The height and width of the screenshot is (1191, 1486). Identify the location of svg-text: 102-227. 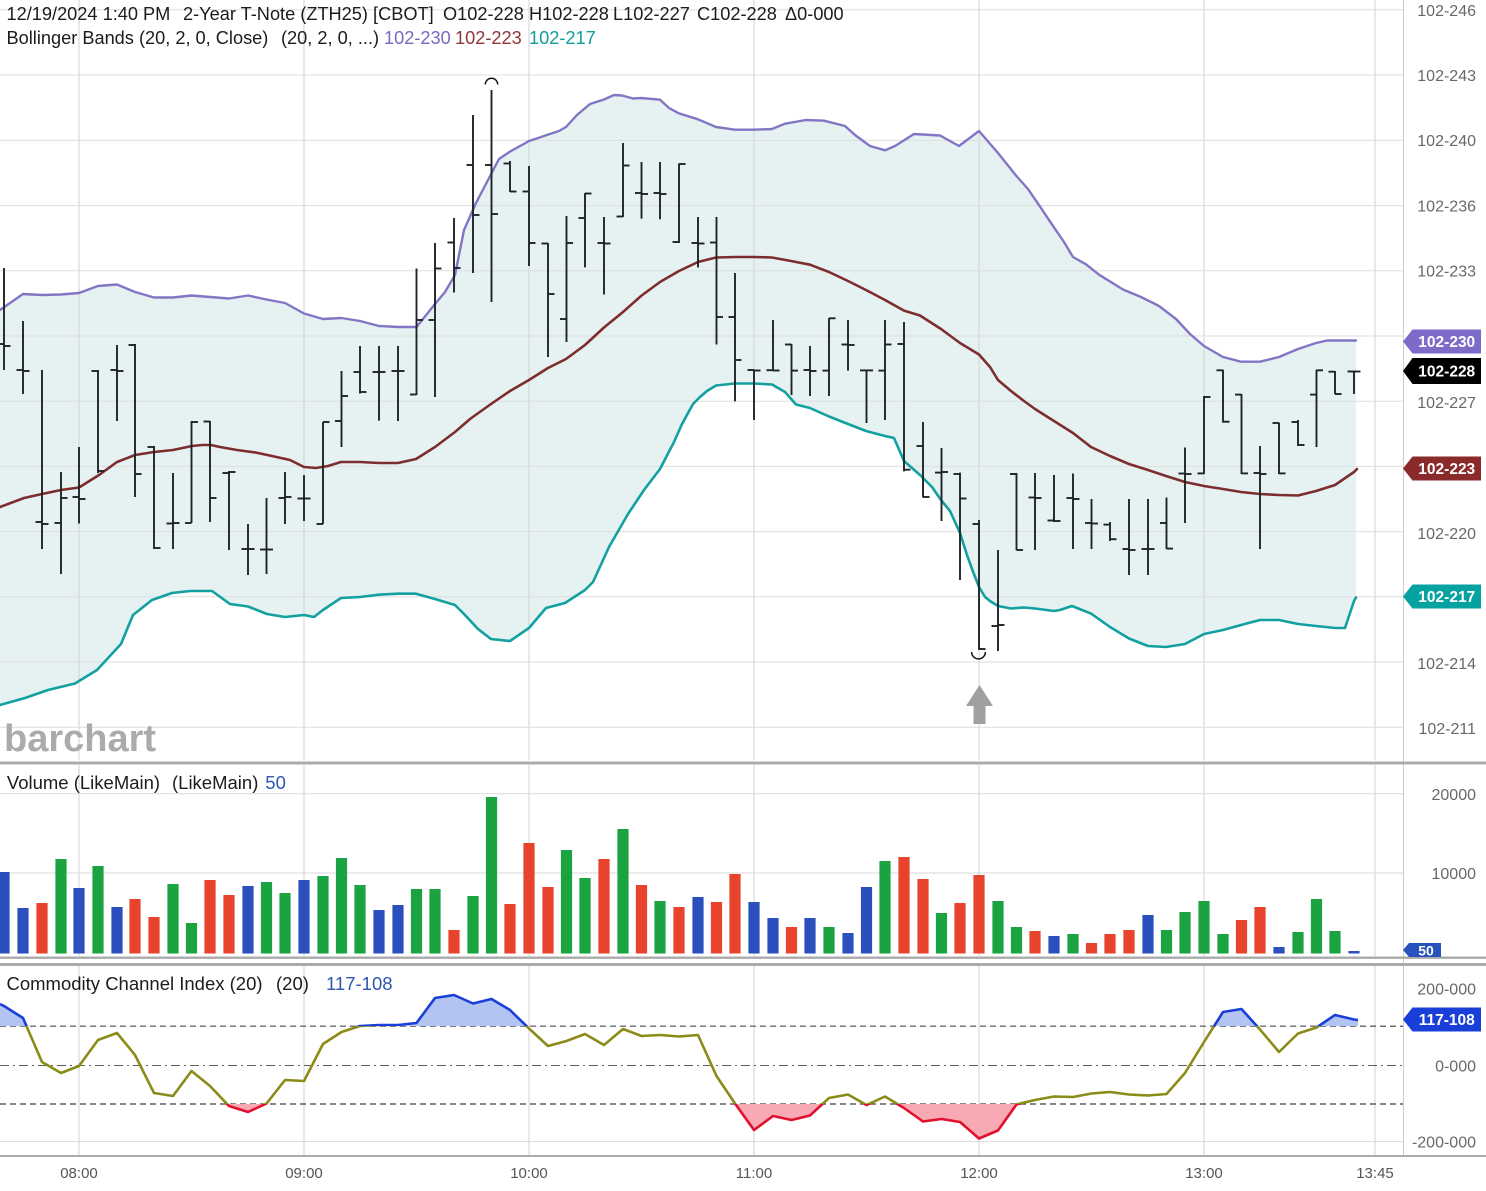
(1446, 403).